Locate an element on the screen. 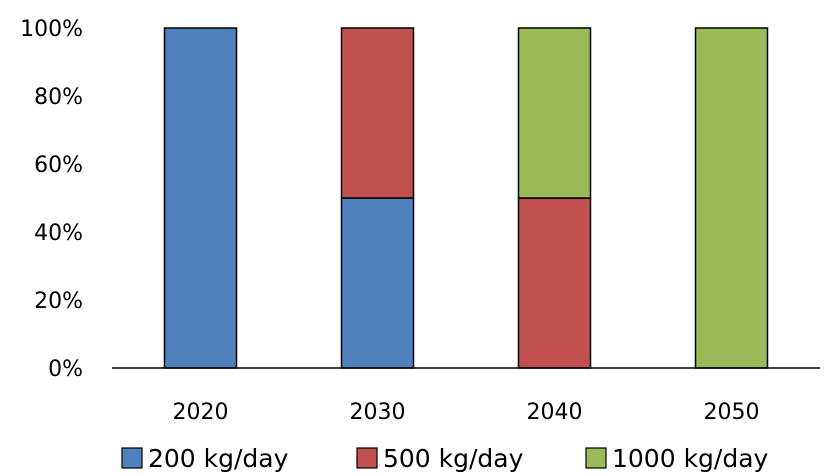 The height and width of the screenshot is (474, 825). y-axis: 0% 20% 40% 60% 80% 100% is located at coordinates (51, 199).